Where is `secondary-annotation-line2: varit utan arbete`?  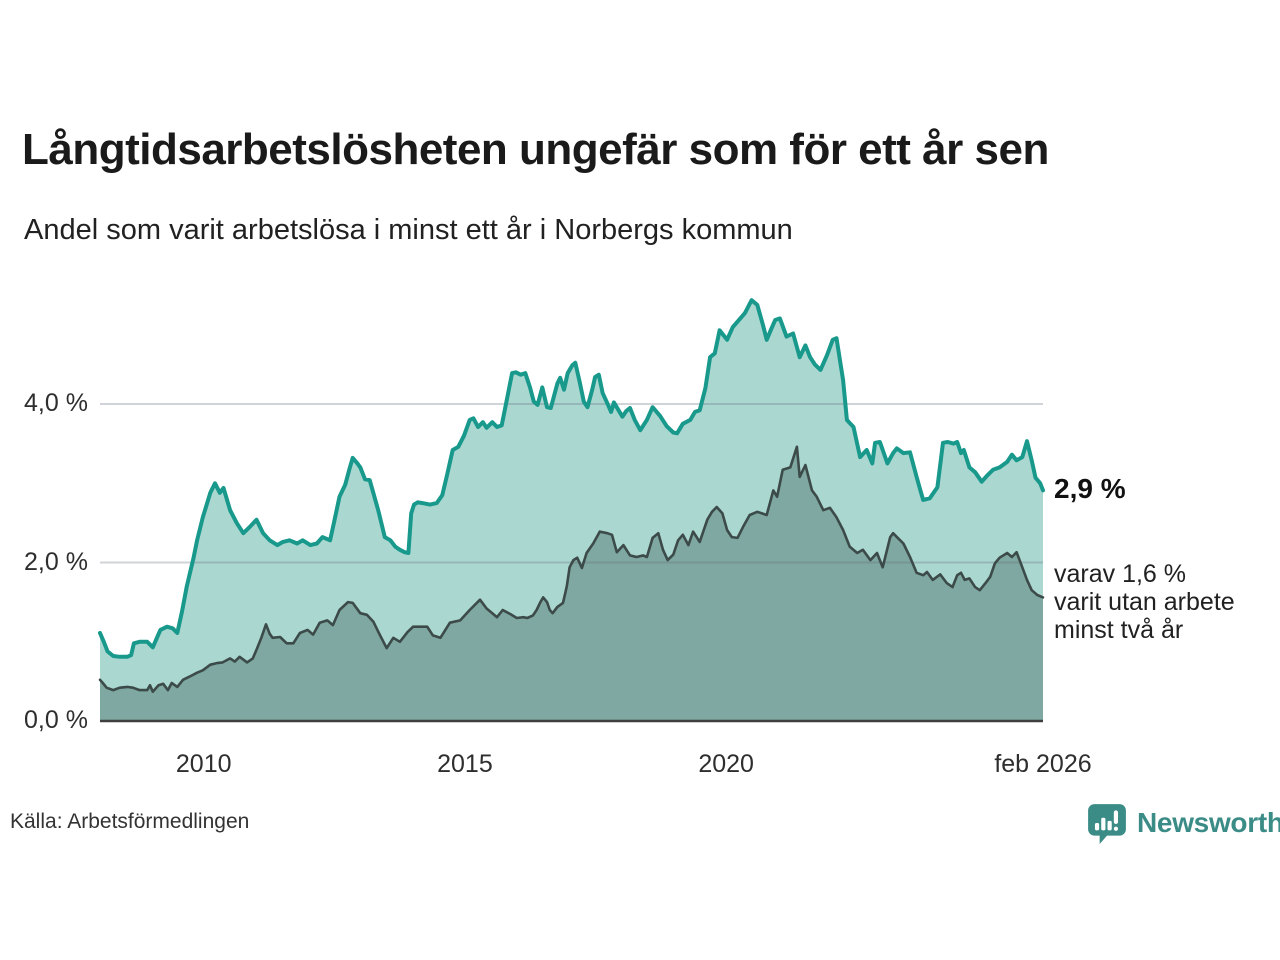
secondary-annotation-line2: varit utan arbete is located at coordinates (1144, 602).